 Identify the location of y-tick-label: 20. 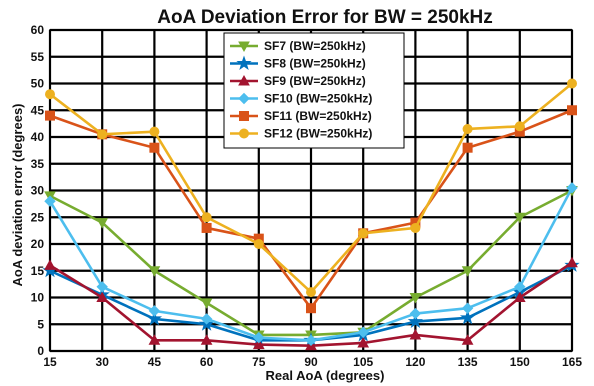
(38, 244).